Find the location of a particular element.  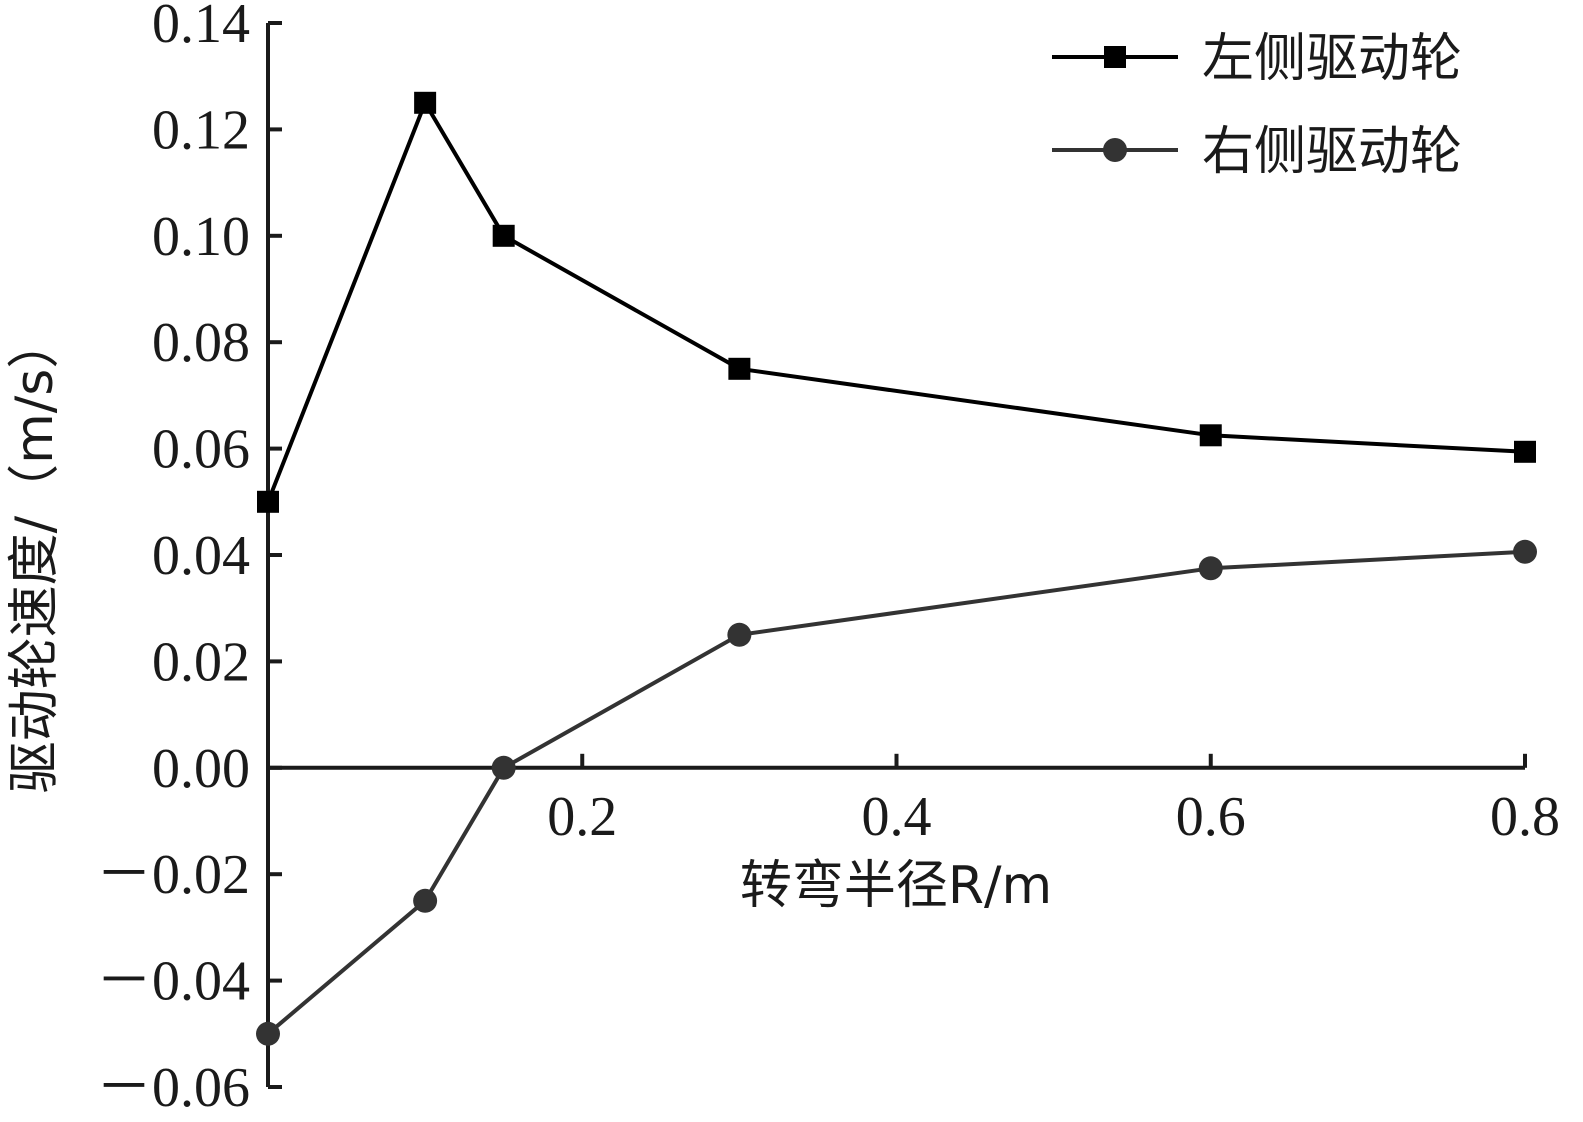

legend-item: 右侧驱动轮 is located at coordinates (1257, 152).